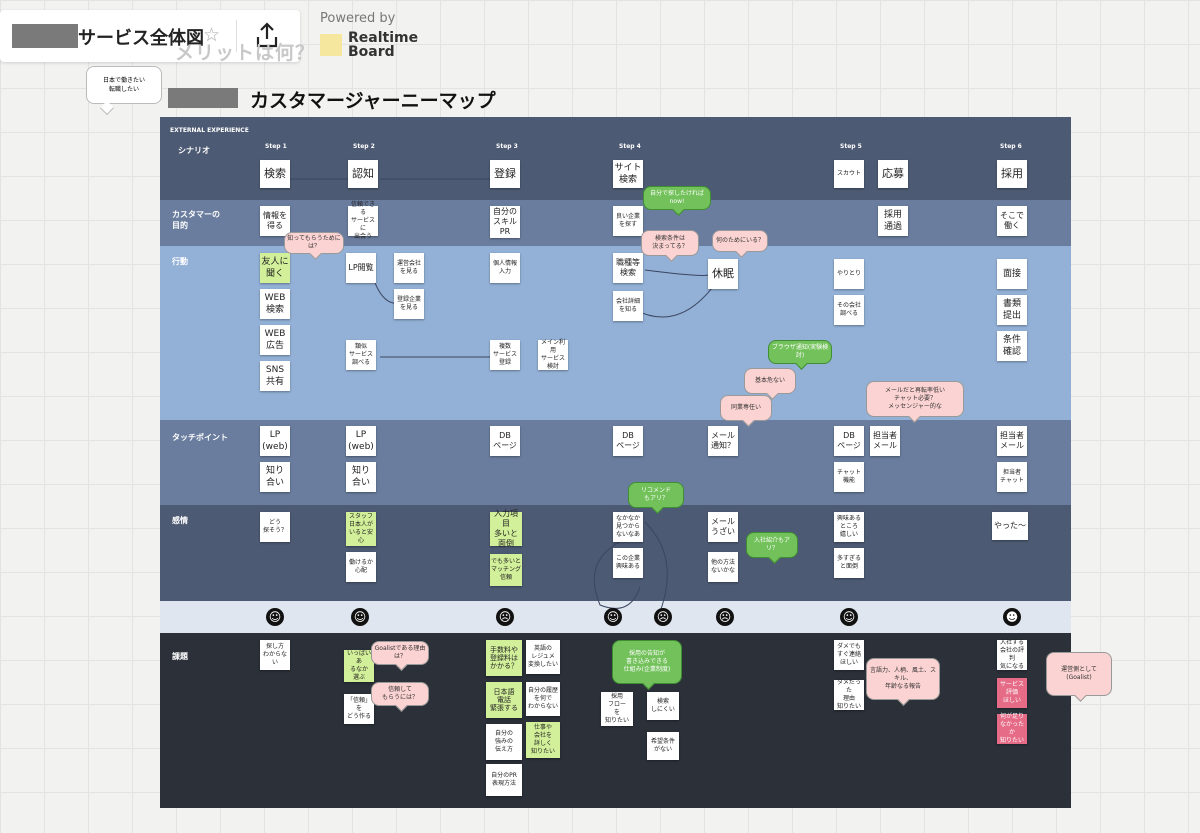  What do you see at coordinates (314, 243) in the screenshot?
I see `comment-callout: 知ってもらうためには？` at bounding box center [314, 243].